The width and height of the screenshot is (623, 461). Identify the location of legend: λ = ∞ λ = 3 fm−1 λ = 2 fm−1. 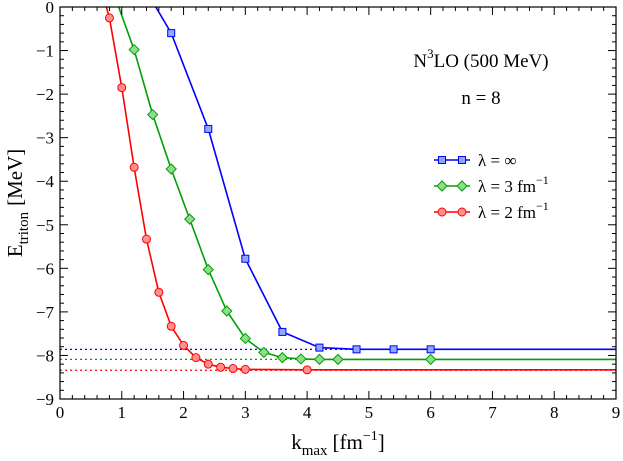
(491, 186).